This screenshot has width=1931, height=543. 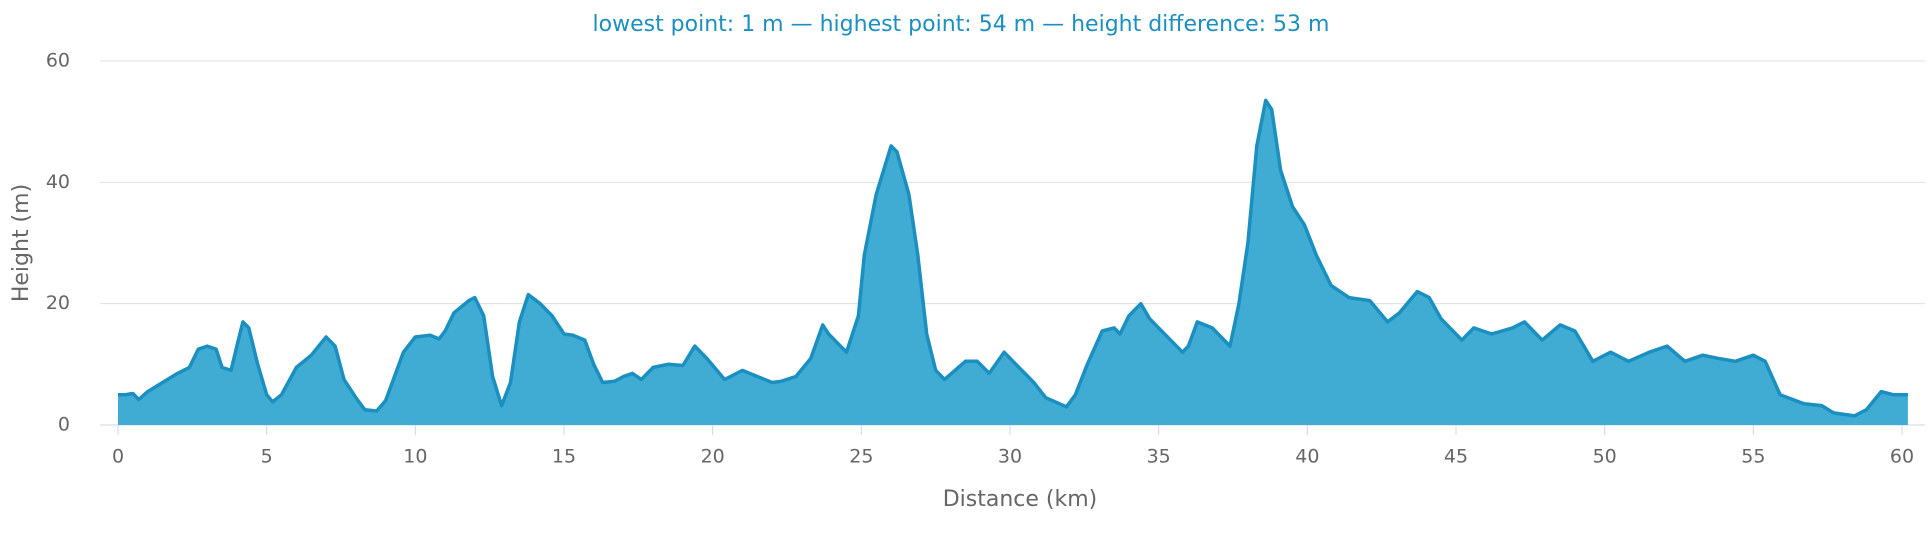 What do you see at coordinates (1010, 457) in the screenshot?
I see `x-tick-label: 30` at bounding box center [1010, 457].